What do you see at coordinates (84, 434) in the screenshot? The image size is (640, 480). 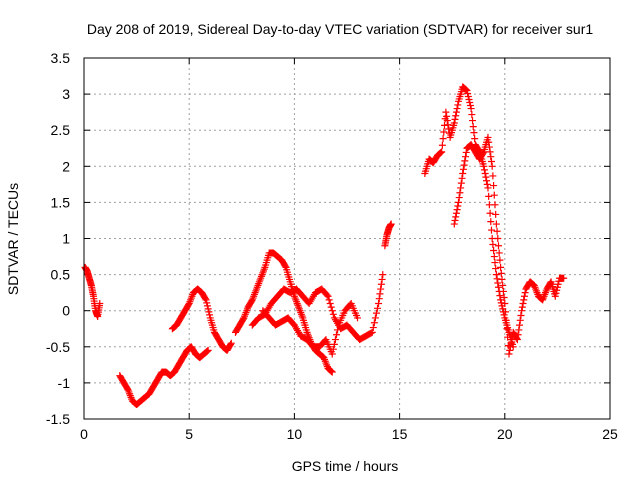 I see `x-tick-label: 0` at bounding box center [84, 434].